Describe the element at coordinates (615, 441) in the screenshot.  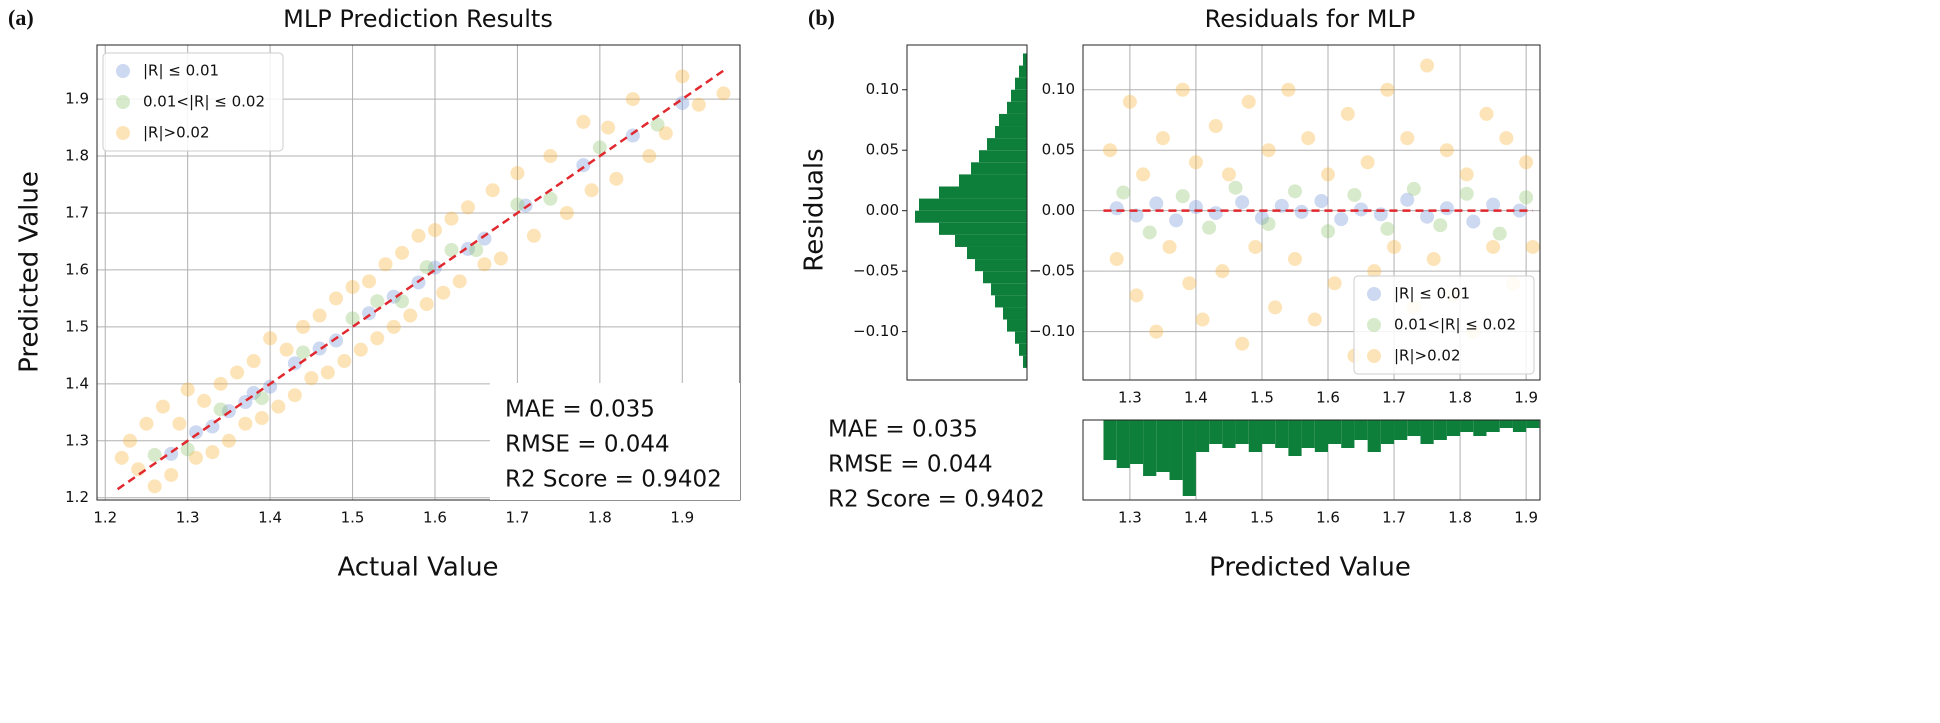
I see `annotation-box` at that location.